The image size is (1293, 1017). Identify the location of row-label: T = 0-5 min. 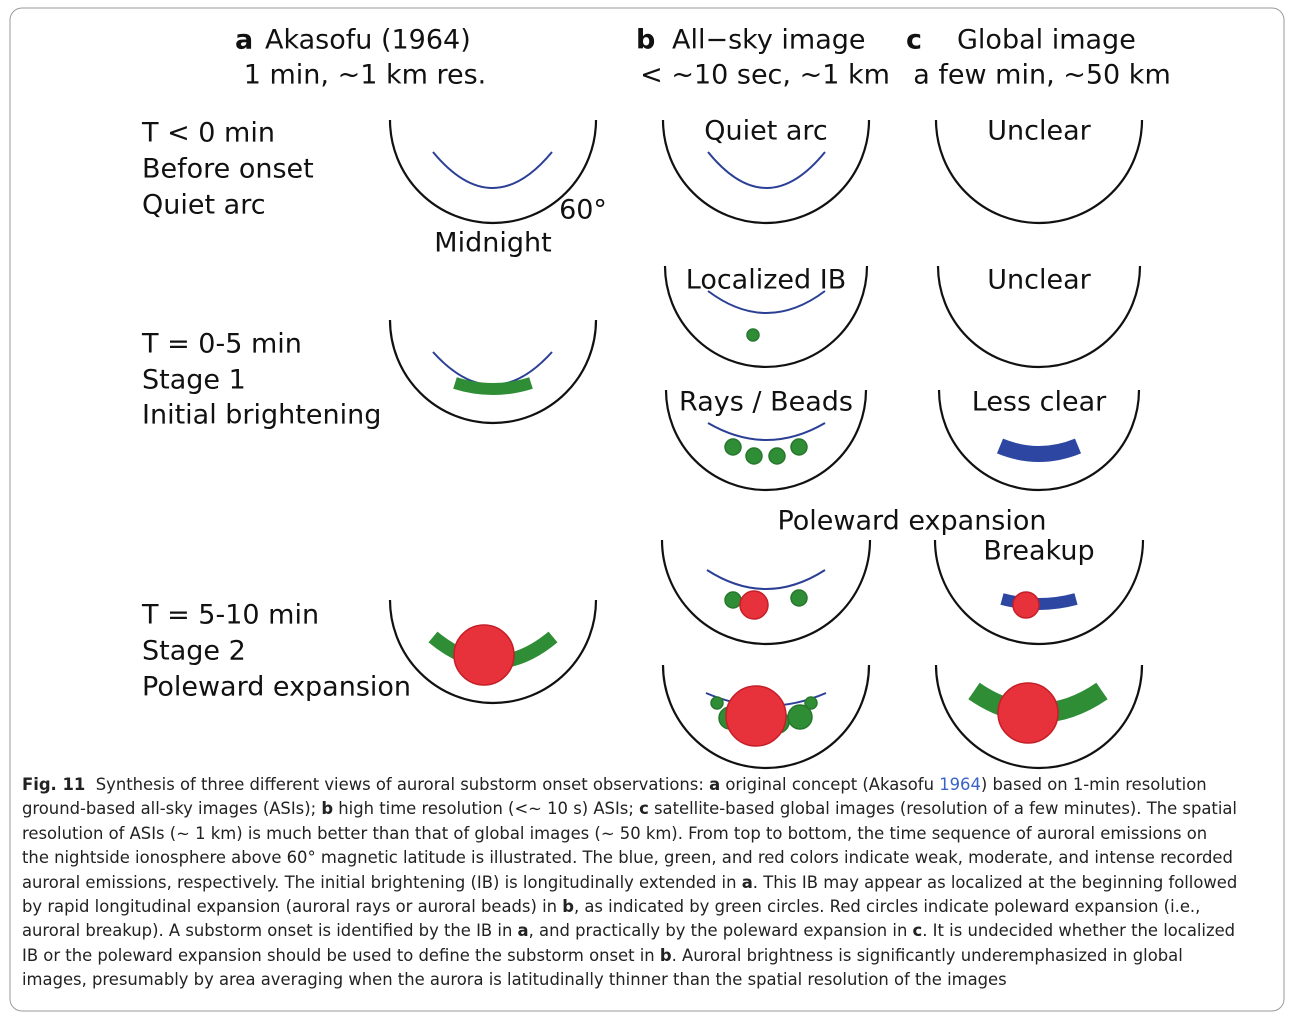
(221, 344).